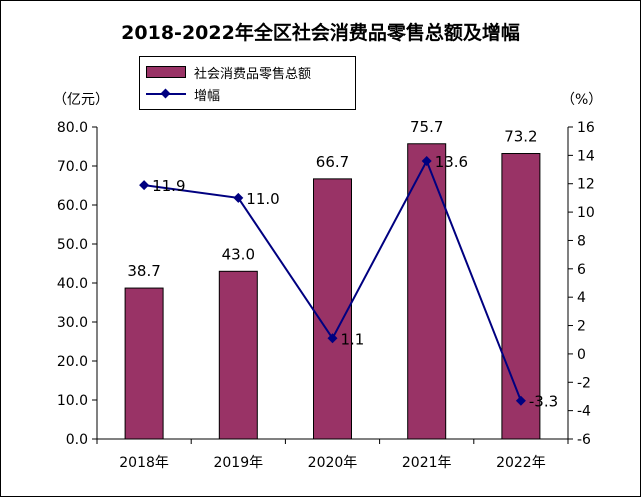 The image size is (641, 497). I want to click on y-right-tick-label: 2, so click(581, 327).